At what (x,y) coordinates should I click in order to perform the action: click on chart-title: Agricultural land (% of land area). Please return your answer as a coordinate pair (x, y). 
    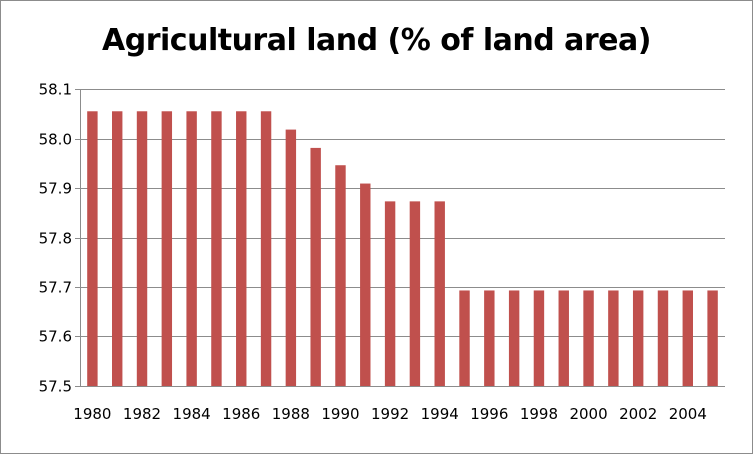
    Looking at the image, I should click on (376, 40).